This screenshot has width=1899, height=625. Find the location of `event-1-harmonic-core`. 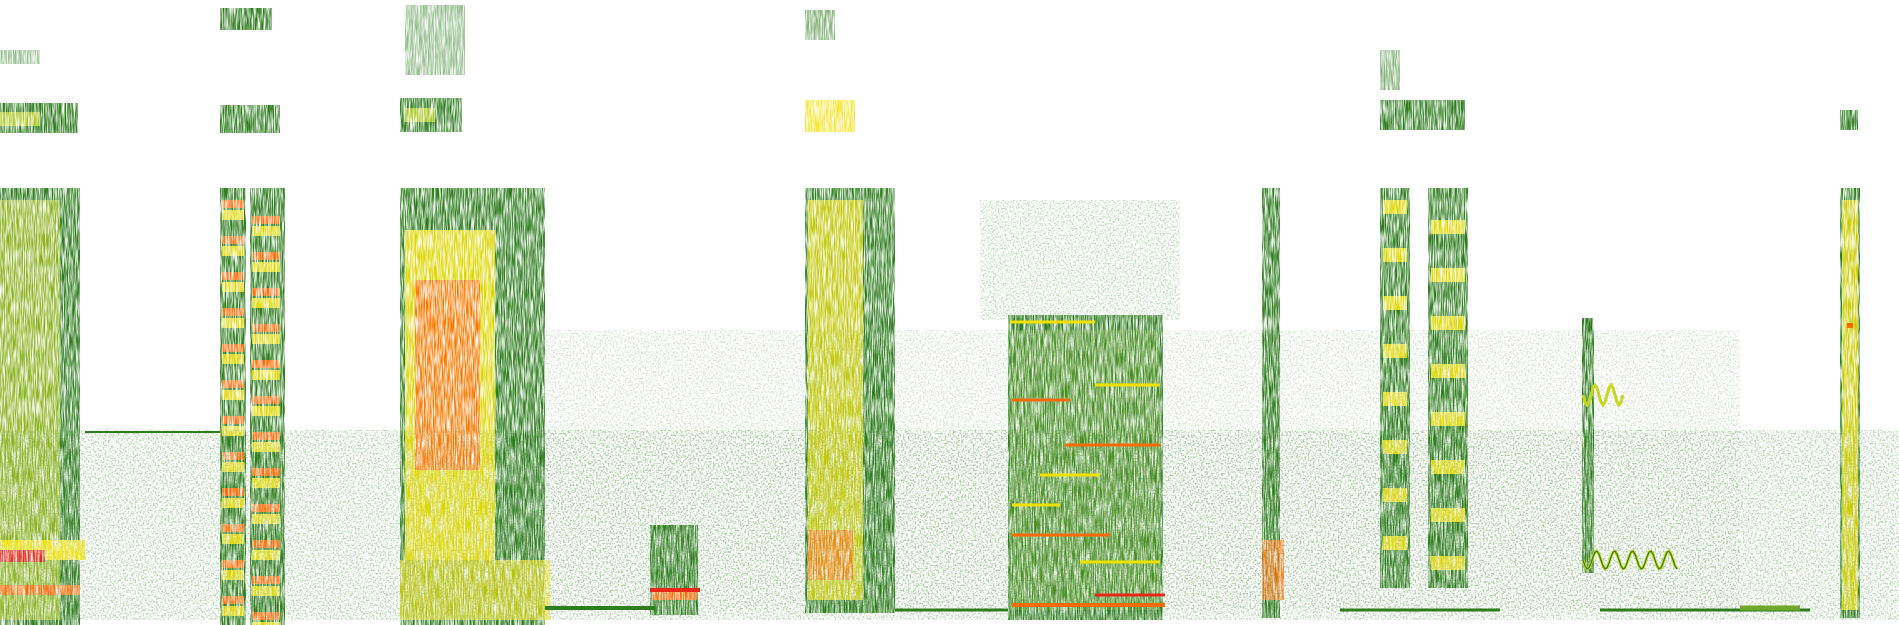

event-1-harmonic-core is located at coordinates (20, 119).